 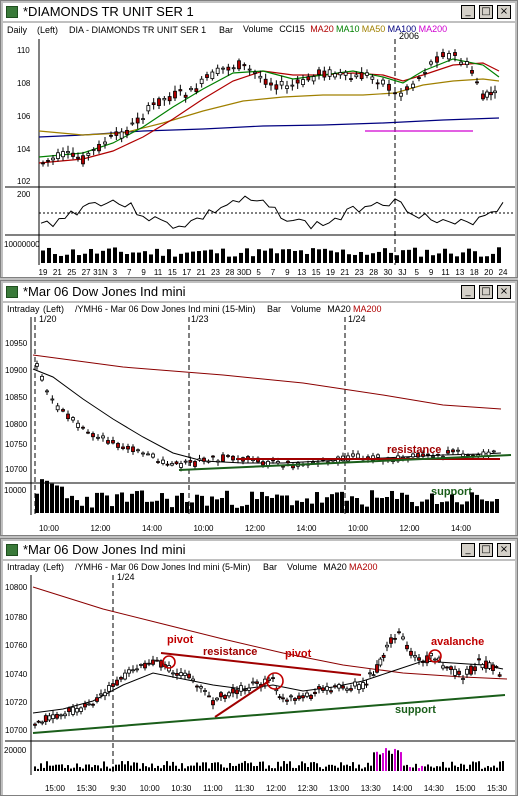 I want to click on title-bar: *DIAMONDS TR UNIT SER 1 _ □ ×, so click(x=259, y=12).